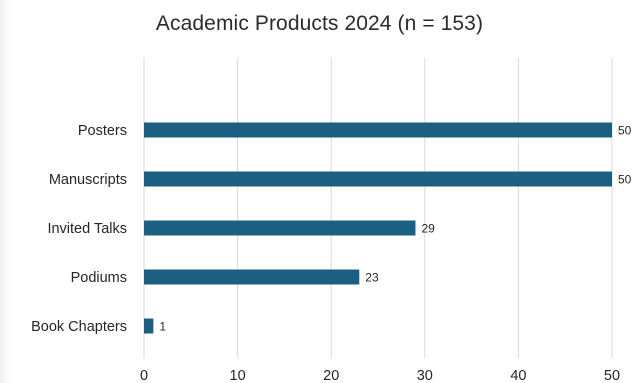  Describe the element at coordinates (425, 375) in the screenshot. I see `x-tick-label: 30` at that location.